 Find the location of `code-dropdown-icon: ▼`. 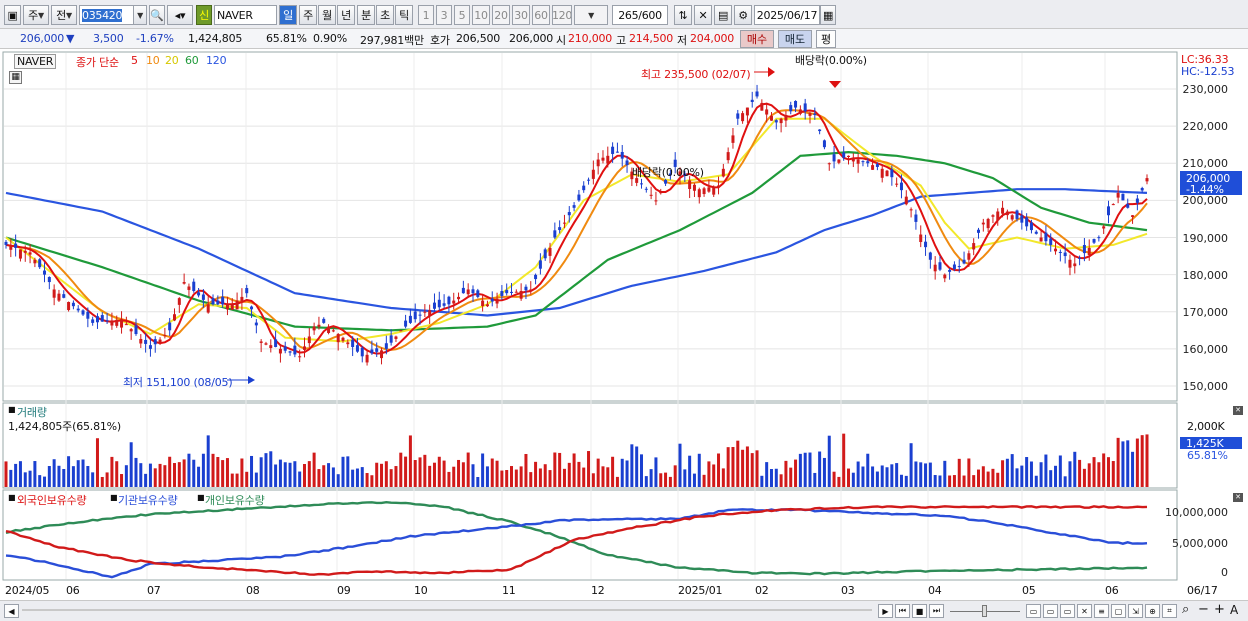

code-dropdown-icon: ▼ is located at coordinates (140, 15).